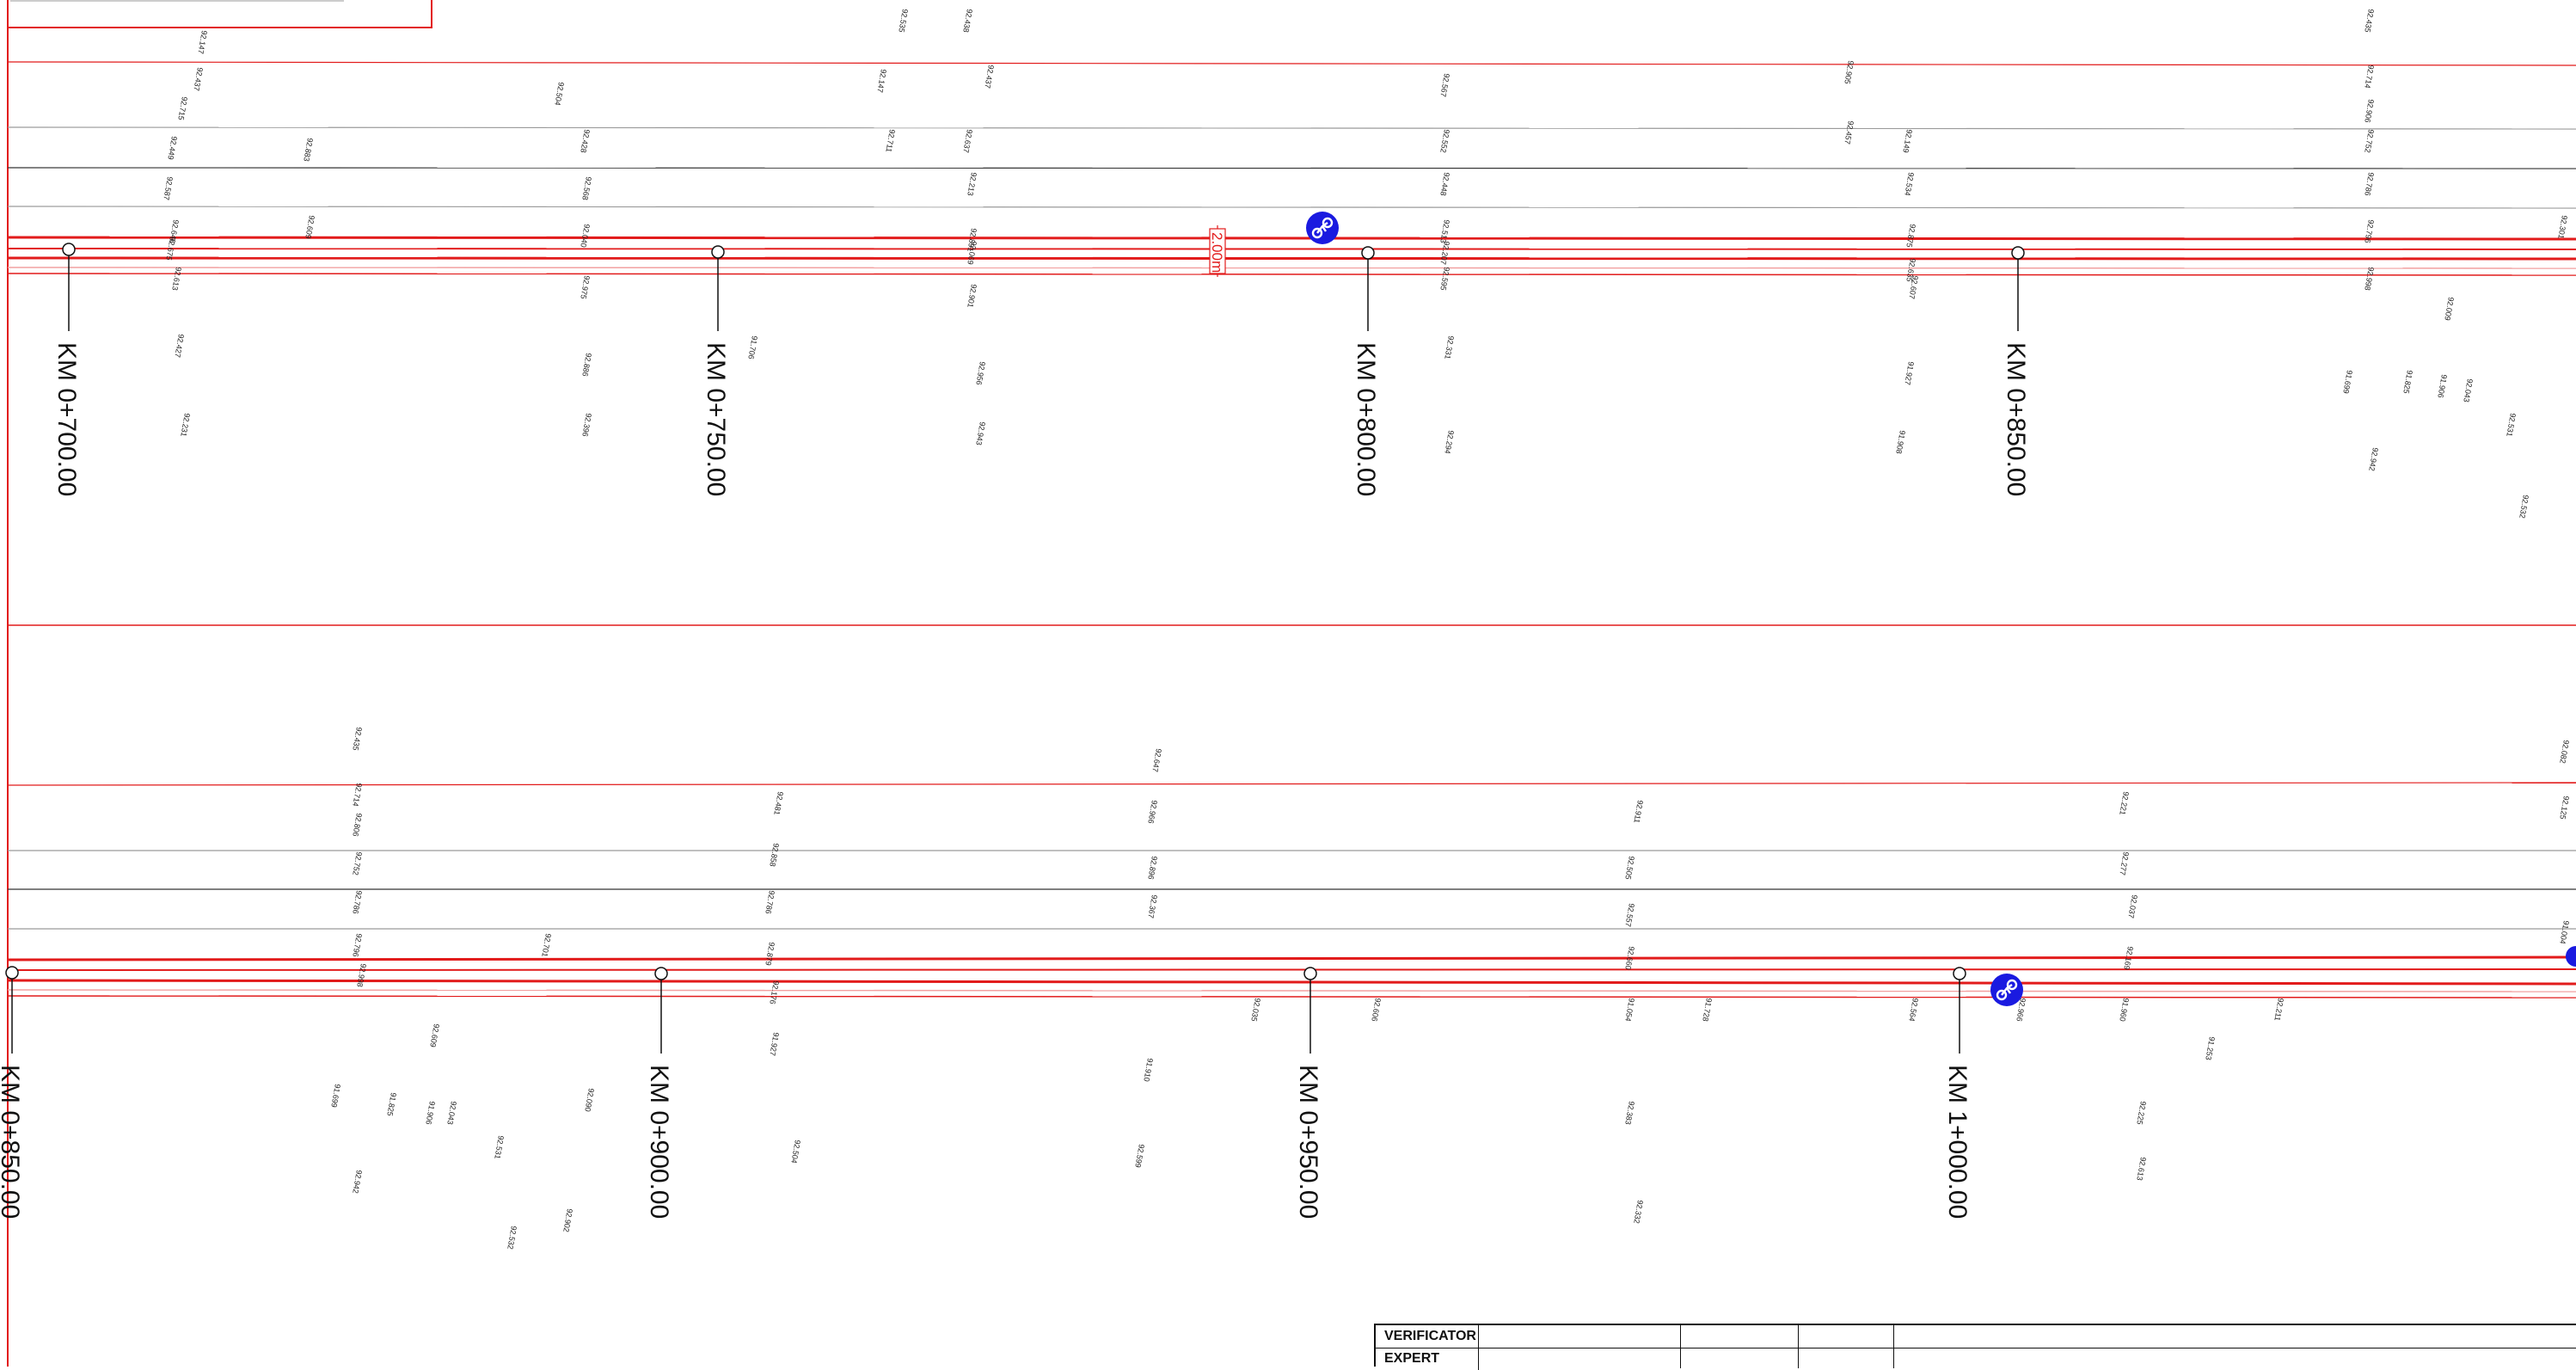 The height and width of the screenshot is (1370, 2576). Describe the element at coordinates (989, 77) in the screenshot. I see `elevation-label: 92.437` at that location.